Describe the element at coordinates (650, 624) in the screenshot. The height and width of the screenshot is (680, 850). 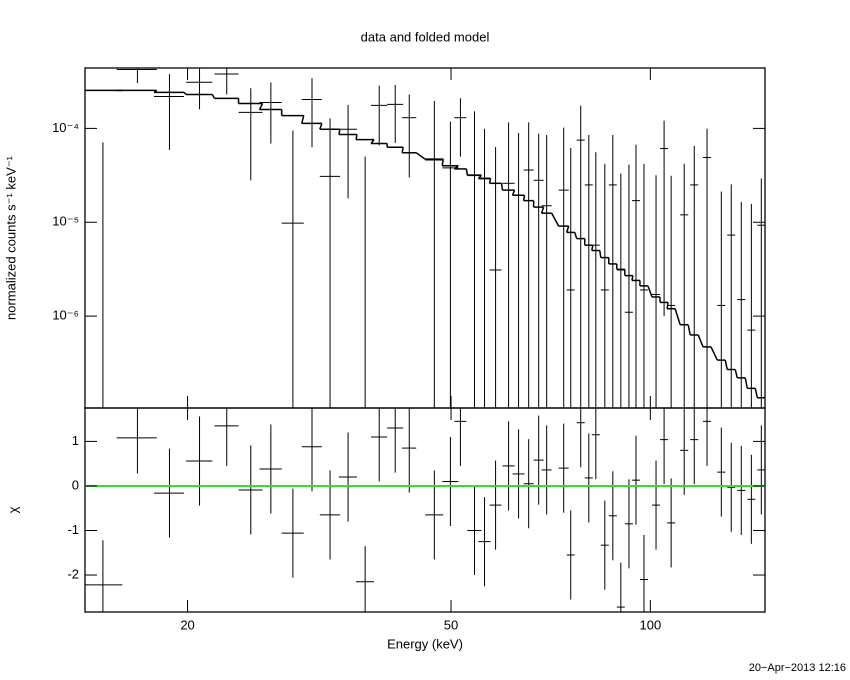
I see `x-tick-label: 100` at that location.